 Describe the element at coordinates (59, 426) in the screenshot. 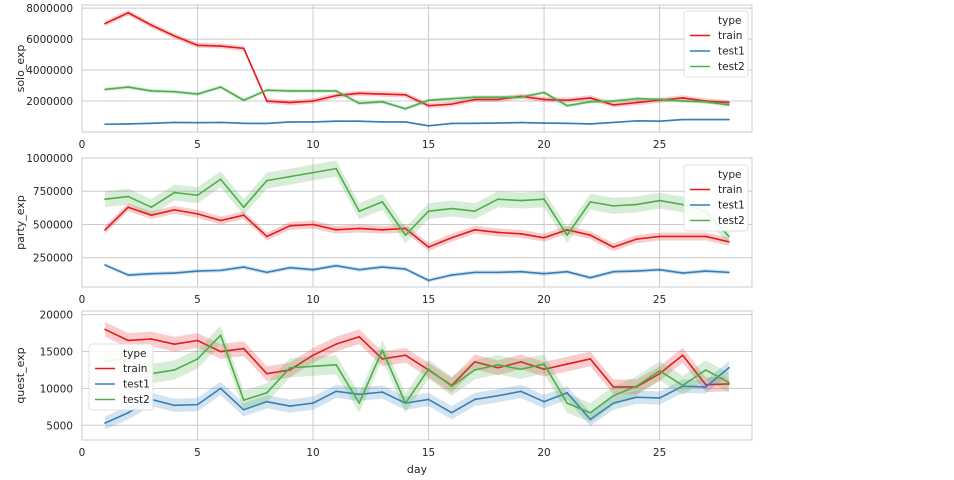

I see `y-tick-label: 5000` at that location.